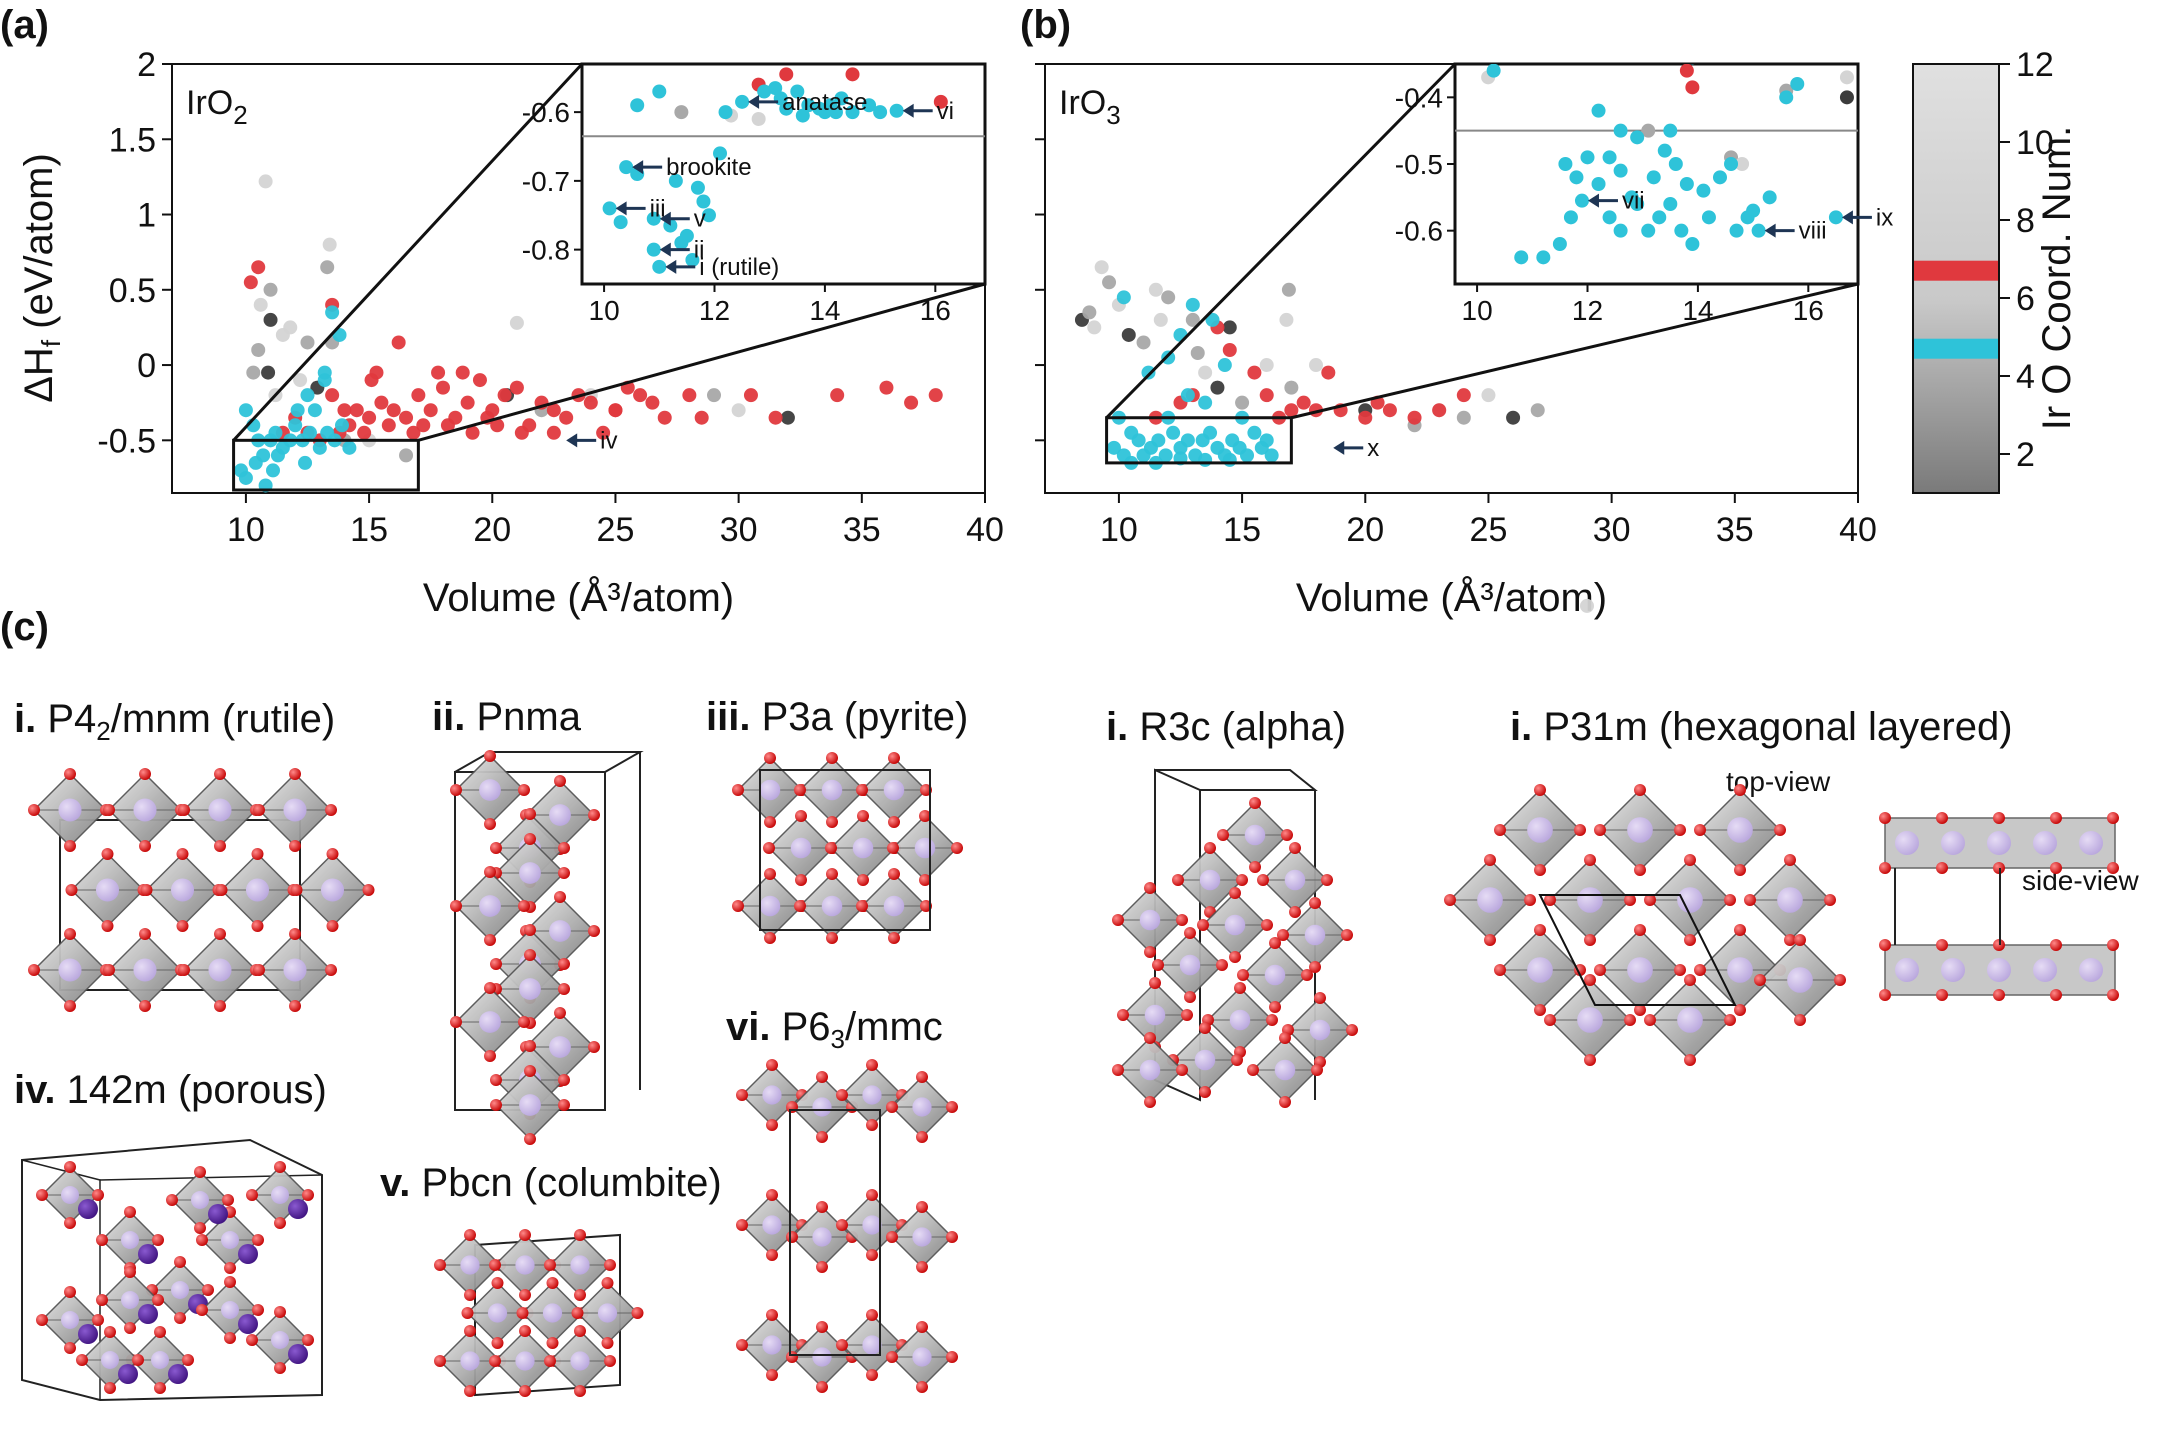 This screenshot has width=2167, height=1433. I want to click on annotation-label: iii, so click(658, 208).